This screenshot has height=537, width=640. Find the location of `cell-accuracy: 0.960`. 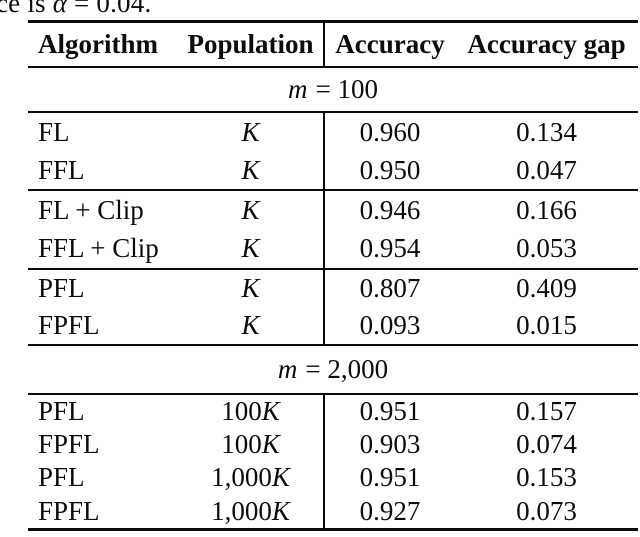

cell-accuracy: 0.960 is located at coordinates (389, 132).